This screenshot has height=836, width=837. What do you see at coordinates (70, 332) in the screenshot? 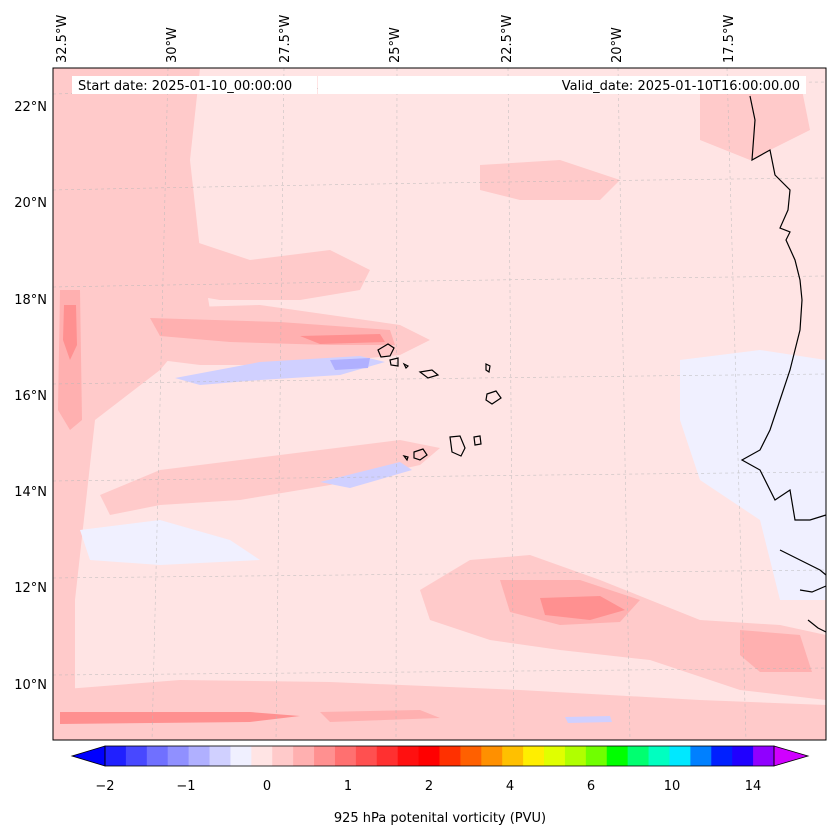
I see `pv-core-west-column-inner` at bounding box center [70, 332].